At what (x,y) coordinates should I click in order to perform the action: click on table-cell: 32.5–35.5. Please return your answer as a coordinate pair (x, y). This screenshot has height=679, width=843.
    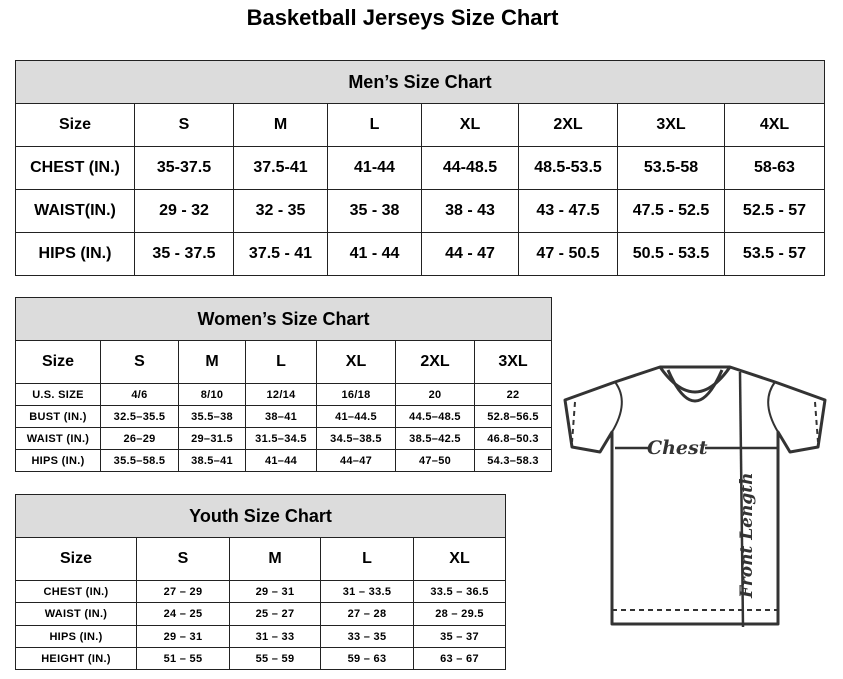
    Looking at the image, I should click on (139, 416).